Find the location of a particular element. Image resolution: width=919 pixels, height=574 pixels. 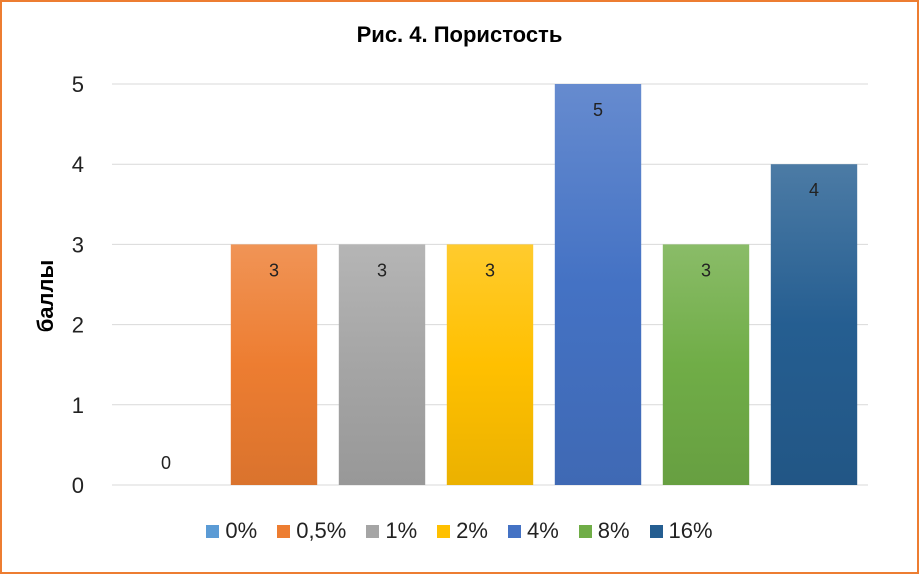

data-label: 4 is located at coordinates (814, 190).